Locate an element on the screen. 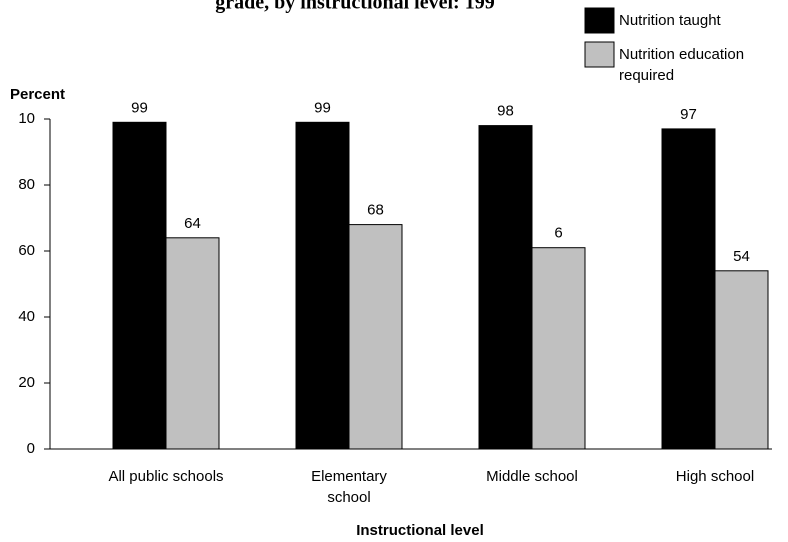 Image resolution: width=788 pixels, height=542 pixels. legend-label: Nutrition taught is located at coordinates (670, 20).